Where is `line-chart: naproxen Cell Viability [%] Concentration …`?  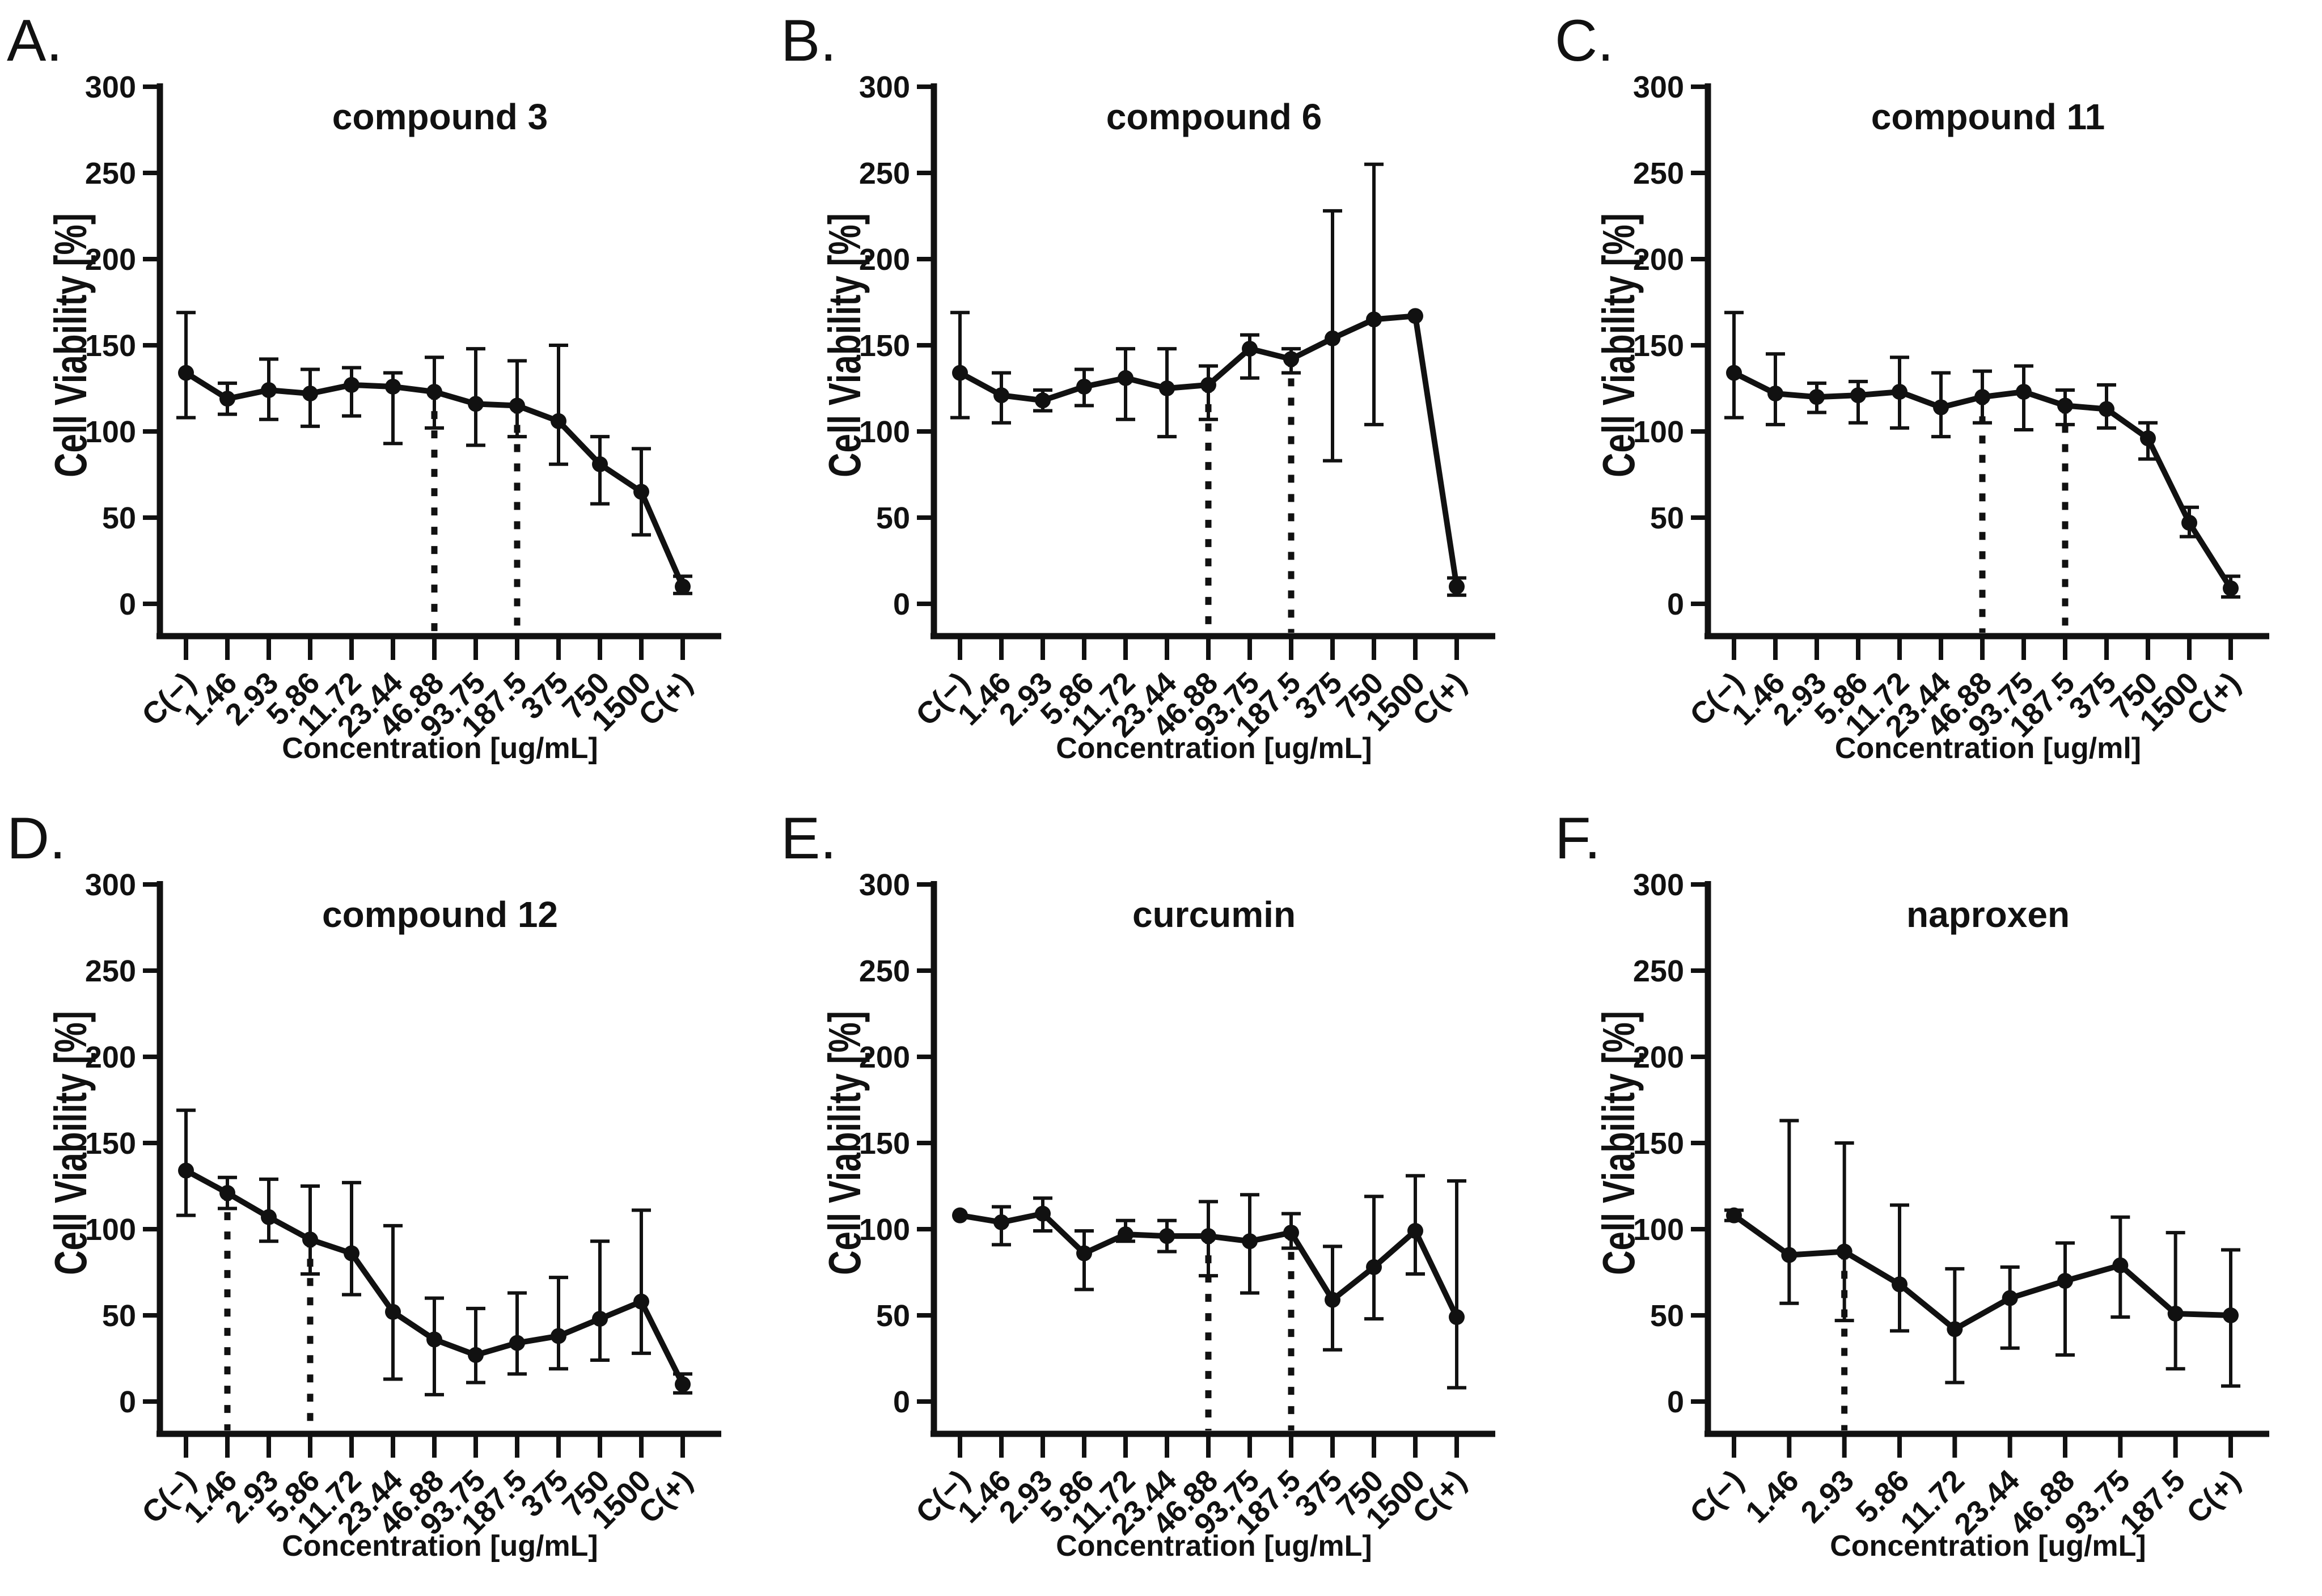
line-chart: naproxen Cell Viability [%] Concentration … is located at coordinates (1931, 1215).